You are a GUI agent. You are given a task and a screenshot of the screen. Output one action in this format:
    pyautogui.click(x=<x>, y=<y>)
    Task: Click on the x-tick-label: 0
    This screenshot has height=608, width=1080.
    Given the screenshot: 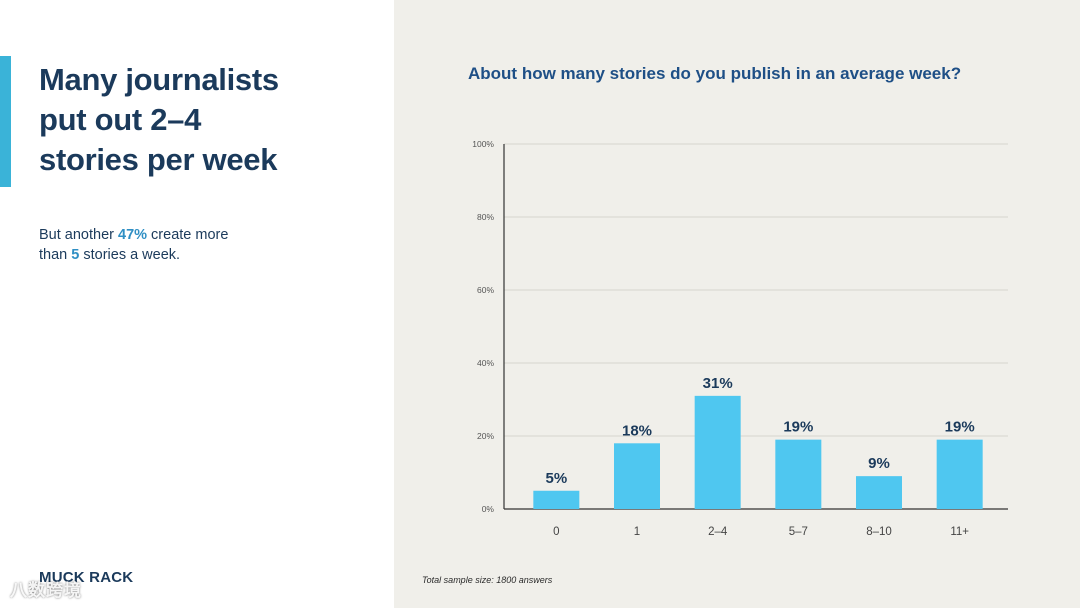 What is the action you would take?
    pyautogui.click(x=556, y=532)
    